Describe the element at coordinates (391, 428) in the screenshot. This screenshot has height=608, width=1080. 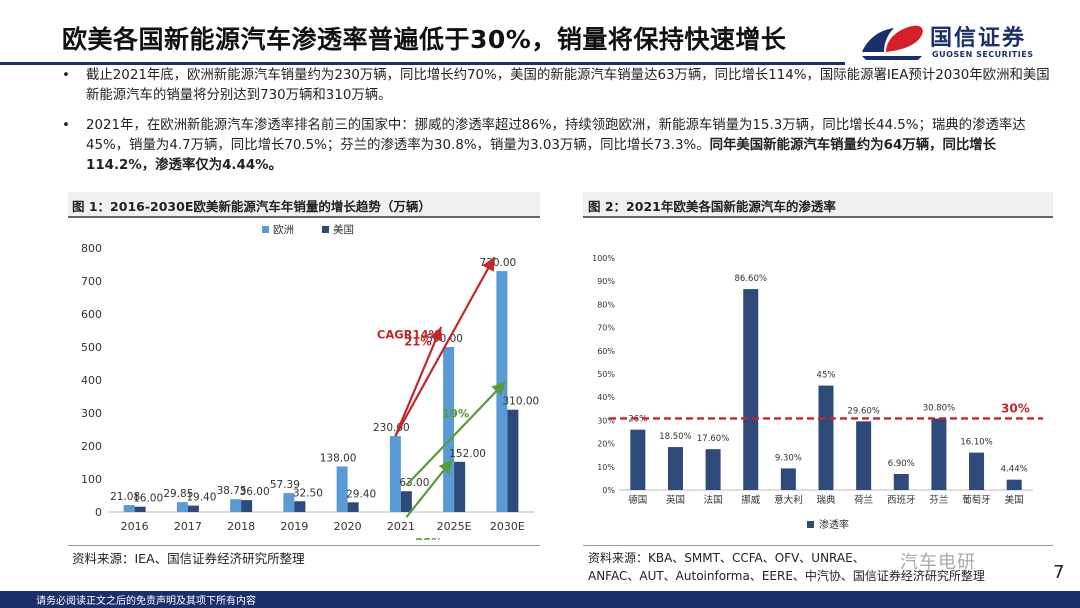
I see `chart1-data-label: 230.00` at that location.